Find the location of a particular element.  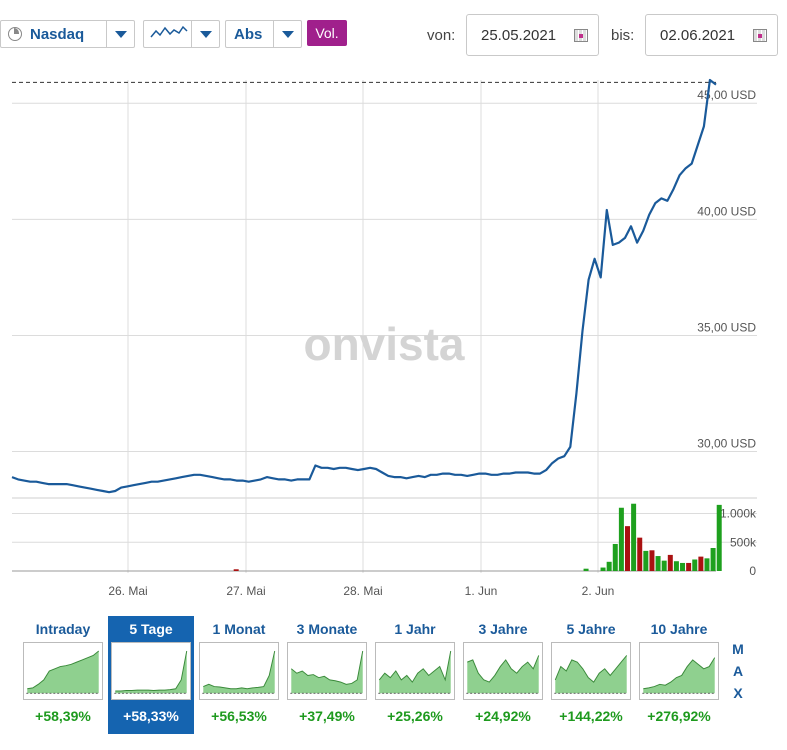

period-tab-1-monat: 1 Monat +56,53% is located at coordinates (239, 675).